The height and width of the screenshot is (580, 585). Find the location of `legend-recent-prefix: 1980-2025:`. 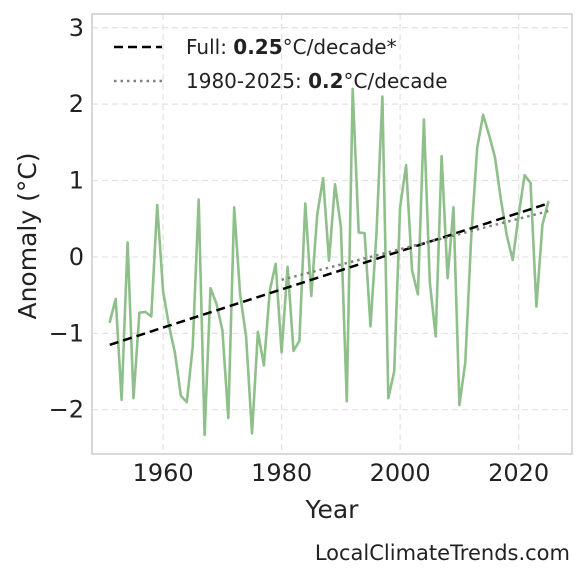

legend-recent-prefix: 1980-2025: is located at coordinates (247, 81).